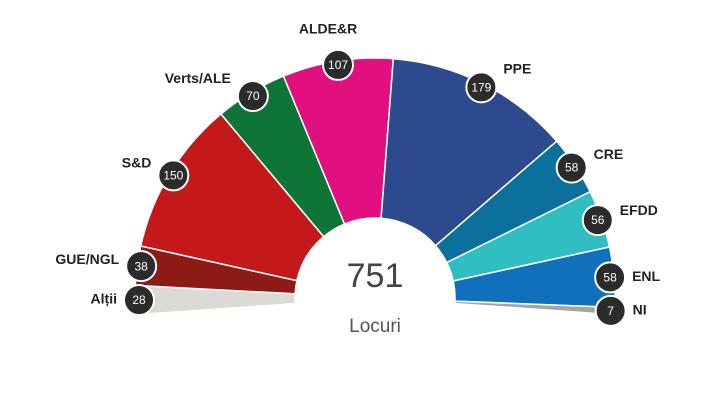 The image size is (716, 401). Describe the element at coordinates (517, 69) in the screenshot. I see `party-name: PPE` at that location.